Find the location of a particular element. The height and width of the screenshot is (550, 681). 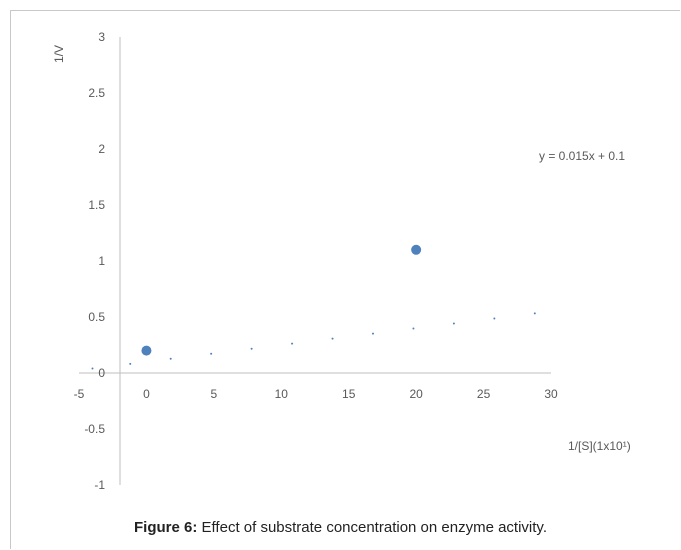

data-points is located at coordinates (313, 307).